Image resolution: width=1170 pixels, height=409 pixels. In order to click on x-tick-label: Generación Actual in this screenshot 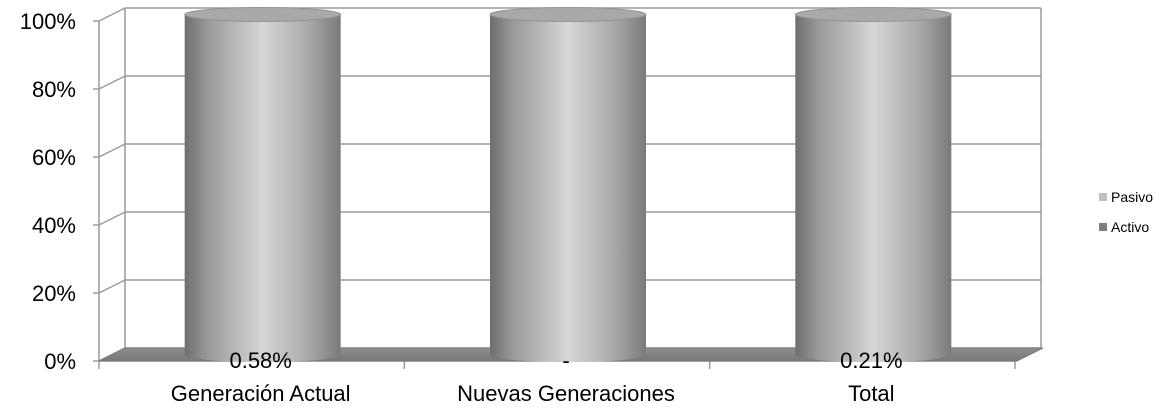, I will do `click(261, 393)`.